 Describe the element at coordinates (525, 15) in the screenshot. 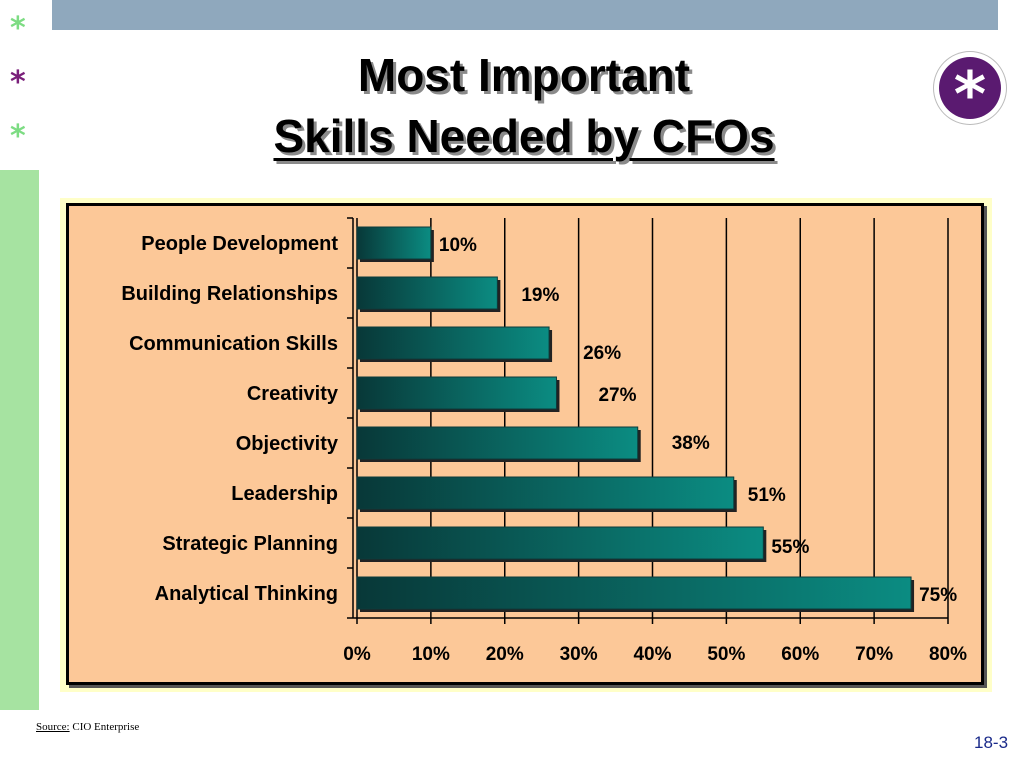

I see `top-bar` at that location.